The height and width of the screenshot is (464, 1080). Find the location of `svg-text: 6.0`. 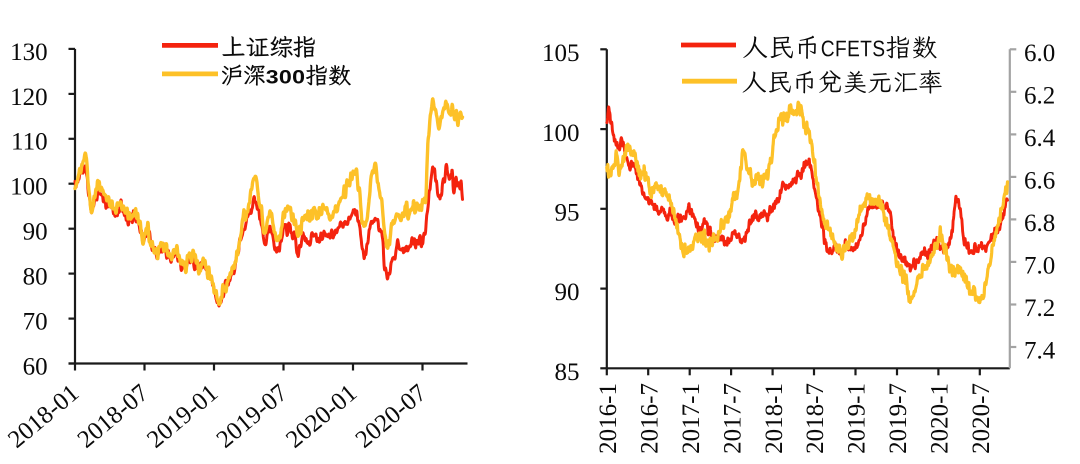

svg-text: 6.0 is located at coordinates (1039, 53).